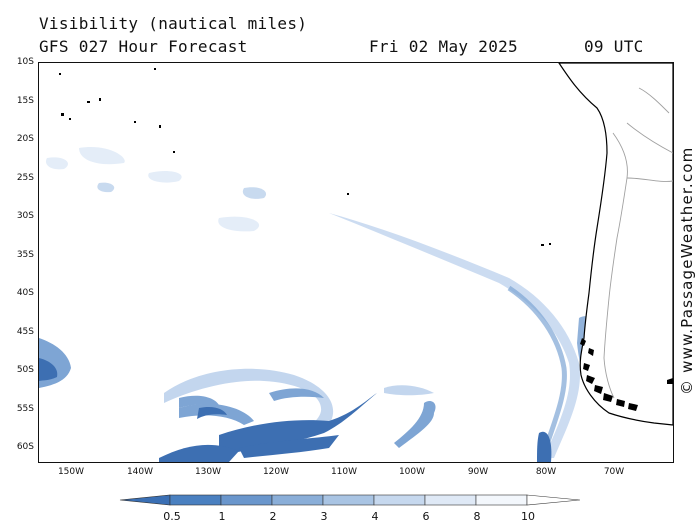  I want to click on lon-label-120w: 120W, so click(276, 472).